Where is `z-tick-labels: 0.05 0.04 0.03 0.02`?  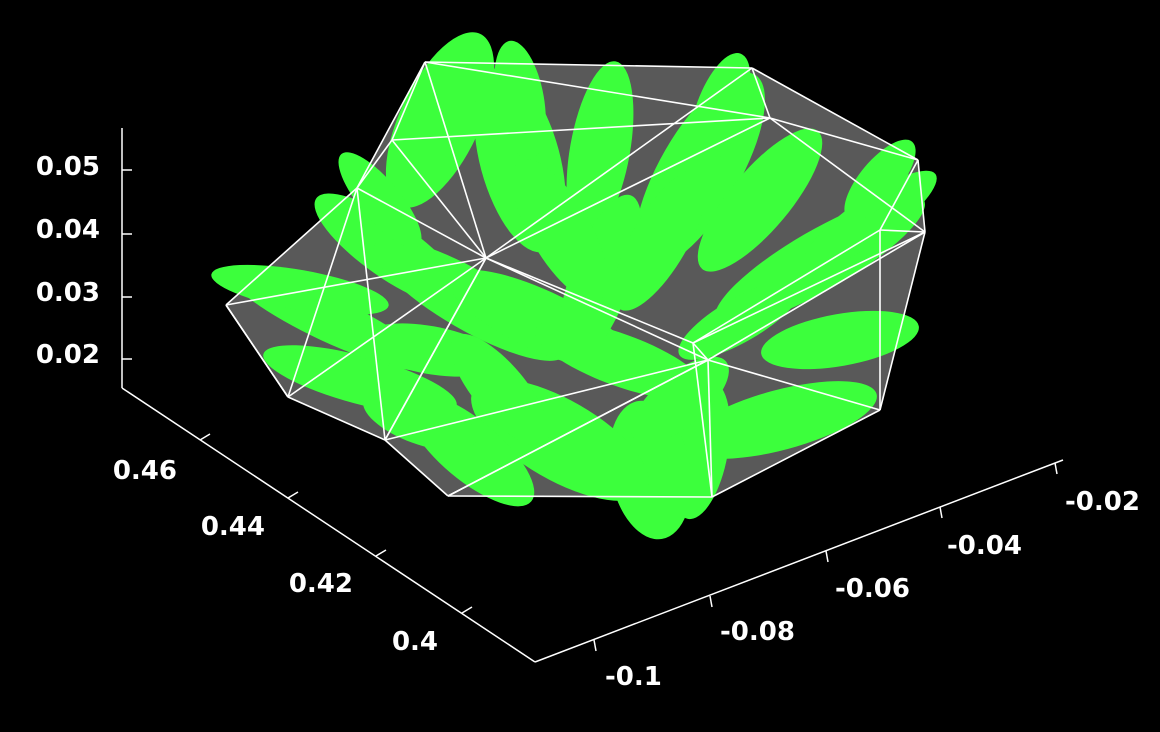 z-tick-labels: 0.05 0.04 0.03 0.02 is located at coordinates (68, 261).